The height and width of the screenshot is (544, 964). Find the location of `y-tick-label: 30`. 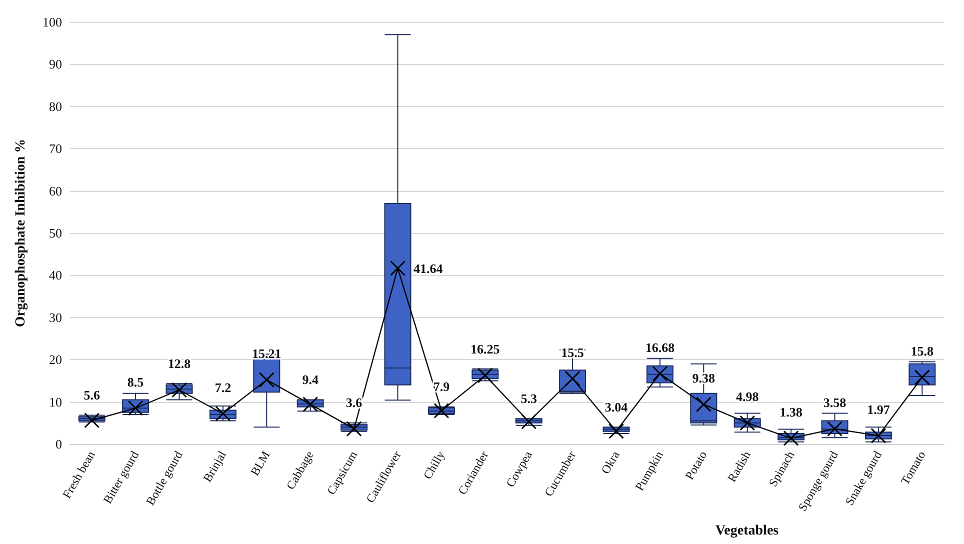

y-tick-label: 30 is located at coordinates (55, 317).